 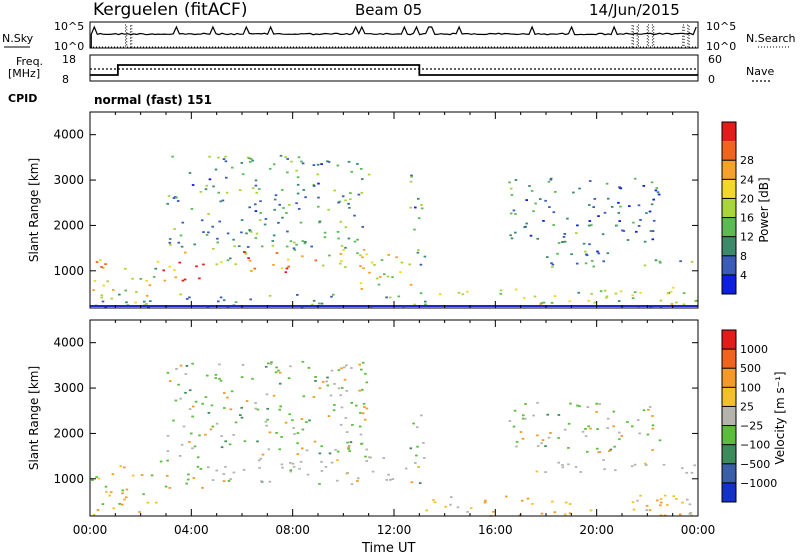 I want to click on colorbar-frame, so click(x=729, y=416).